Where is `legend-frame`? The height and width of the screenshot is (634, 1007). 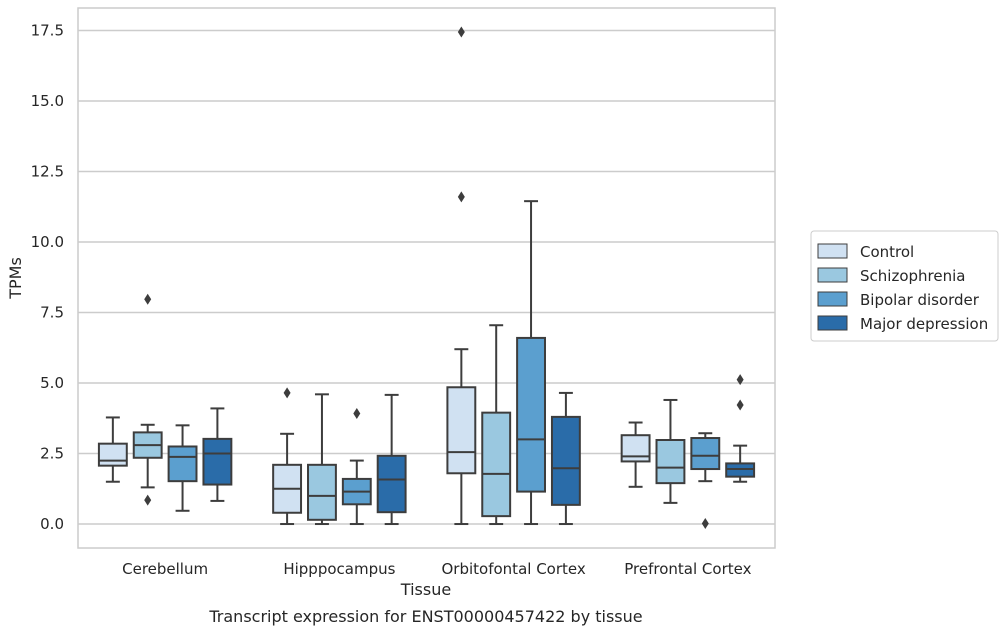
legend-frame is located at coordinates (904, 286).